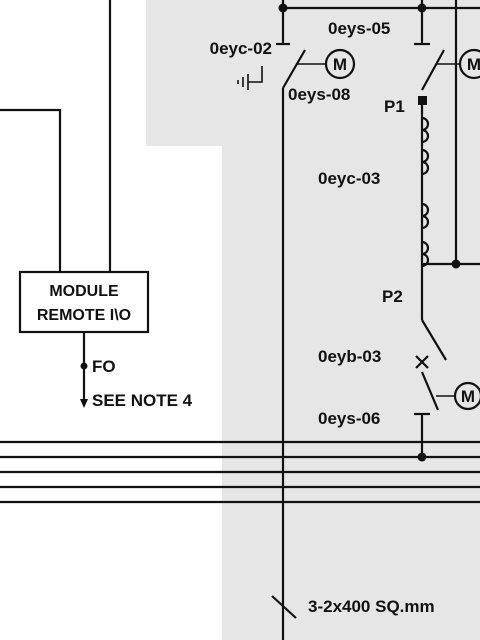 This screenshot has height=640, width=480. Describe the element at coordinates (425, 162) in the screenshot. I see `ct-coil-2-icon` at that location.